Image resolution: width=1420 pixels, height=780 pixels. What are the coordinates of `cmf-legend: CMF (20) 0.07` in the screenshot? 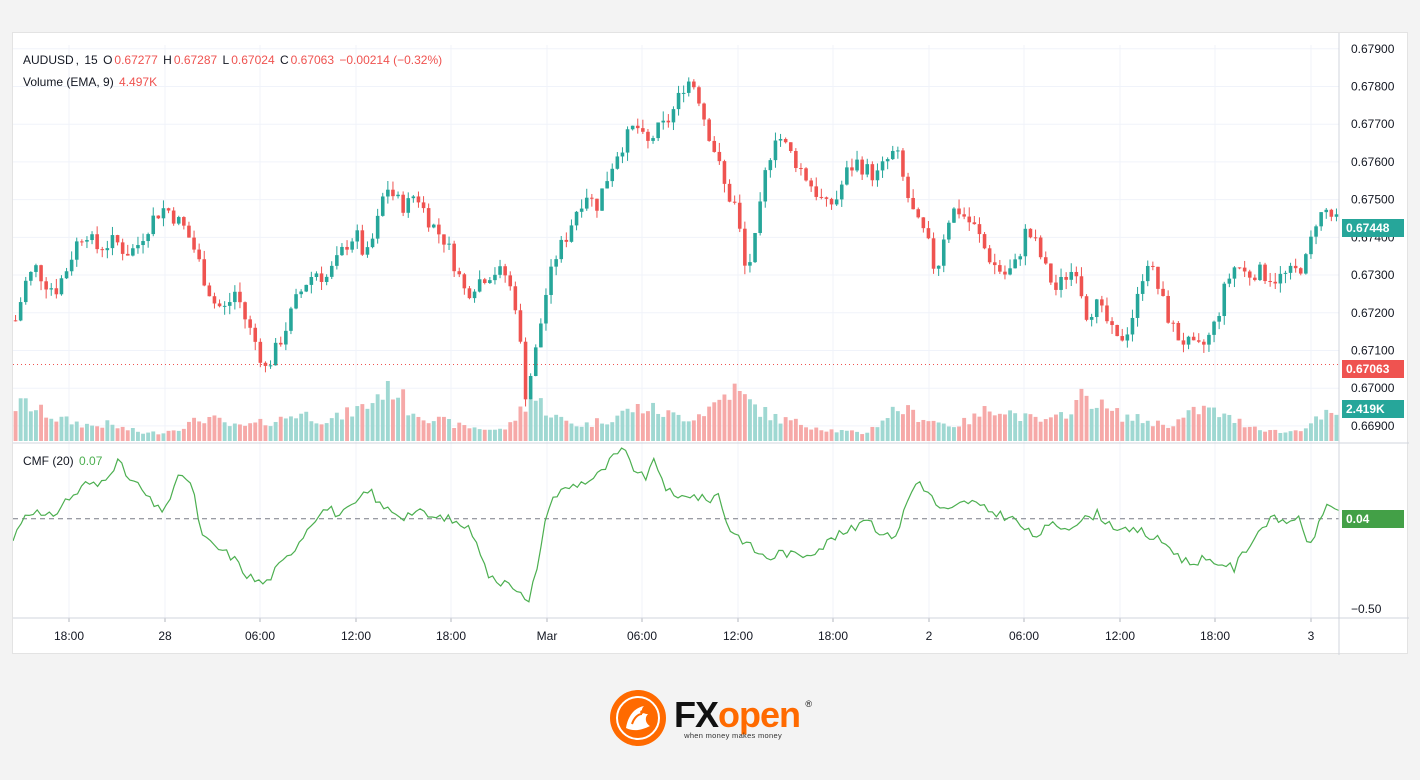 It's located at (63, 461).